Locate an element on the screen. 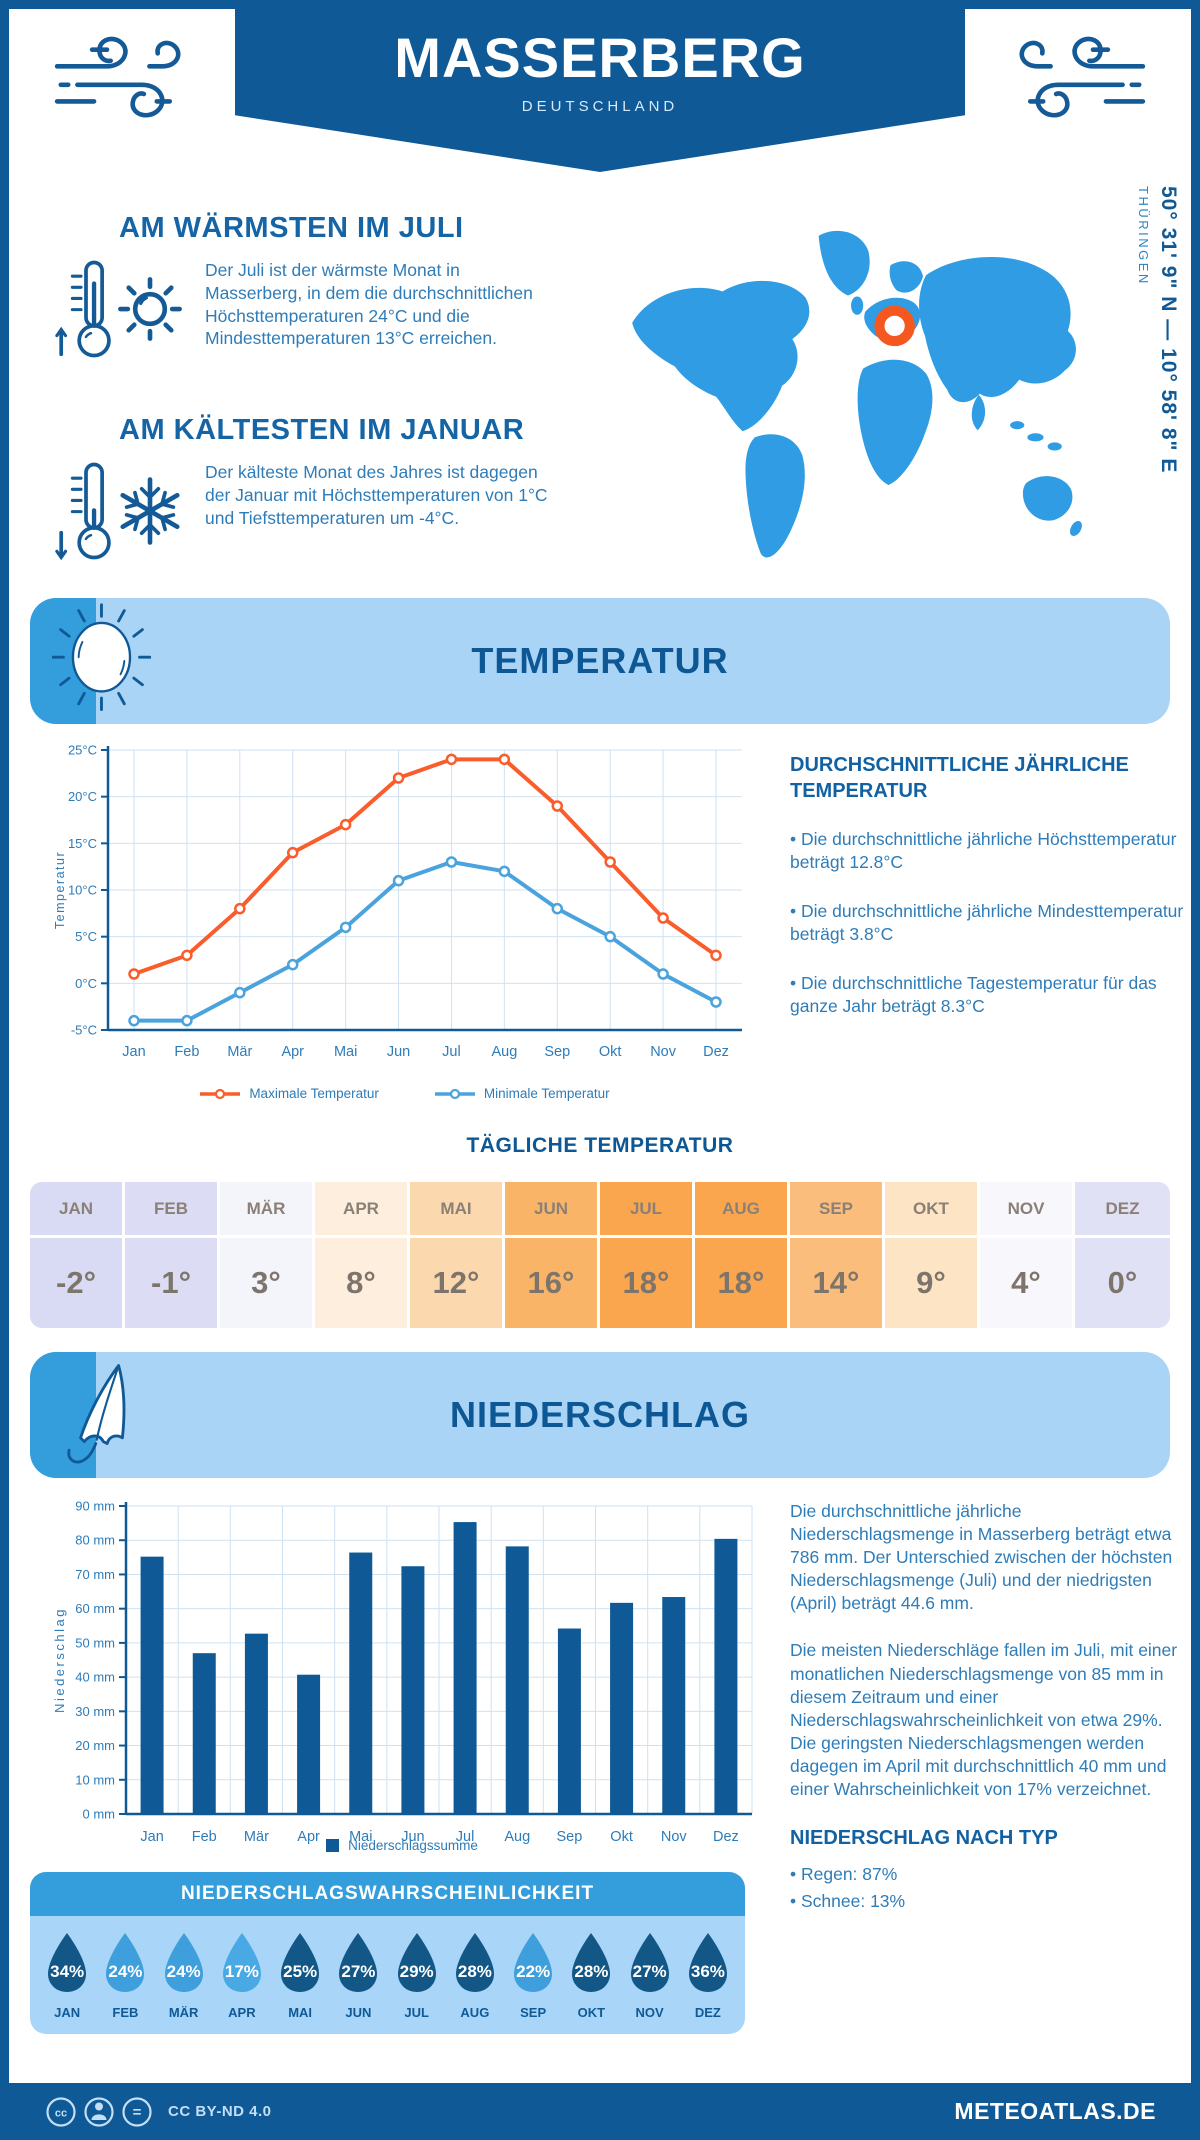 This screenshot has width=1200, height=2140. month-label: MÄR is located at coordinates (183, 2012).